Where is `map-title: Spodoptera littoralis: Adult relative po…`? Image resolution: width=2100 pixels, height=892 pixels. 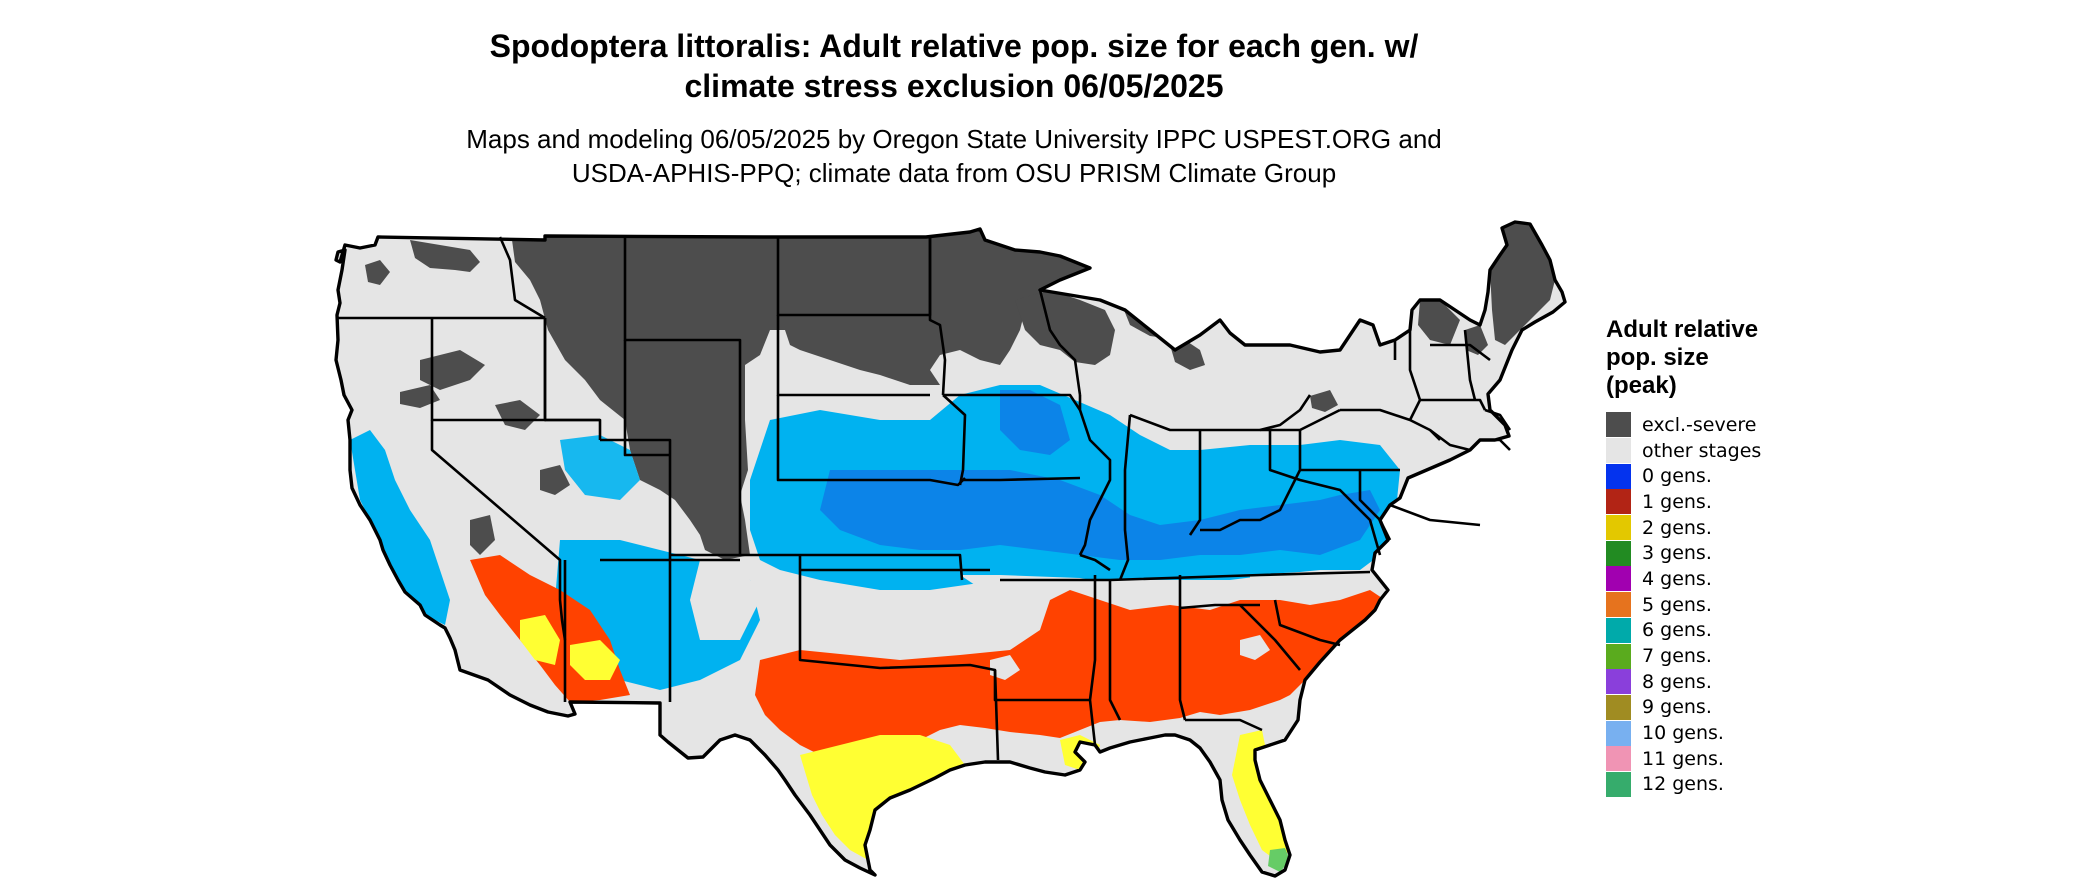 map-title: Spodoptera littoralis: Adult relative po… is located at coordinates (954, 66).